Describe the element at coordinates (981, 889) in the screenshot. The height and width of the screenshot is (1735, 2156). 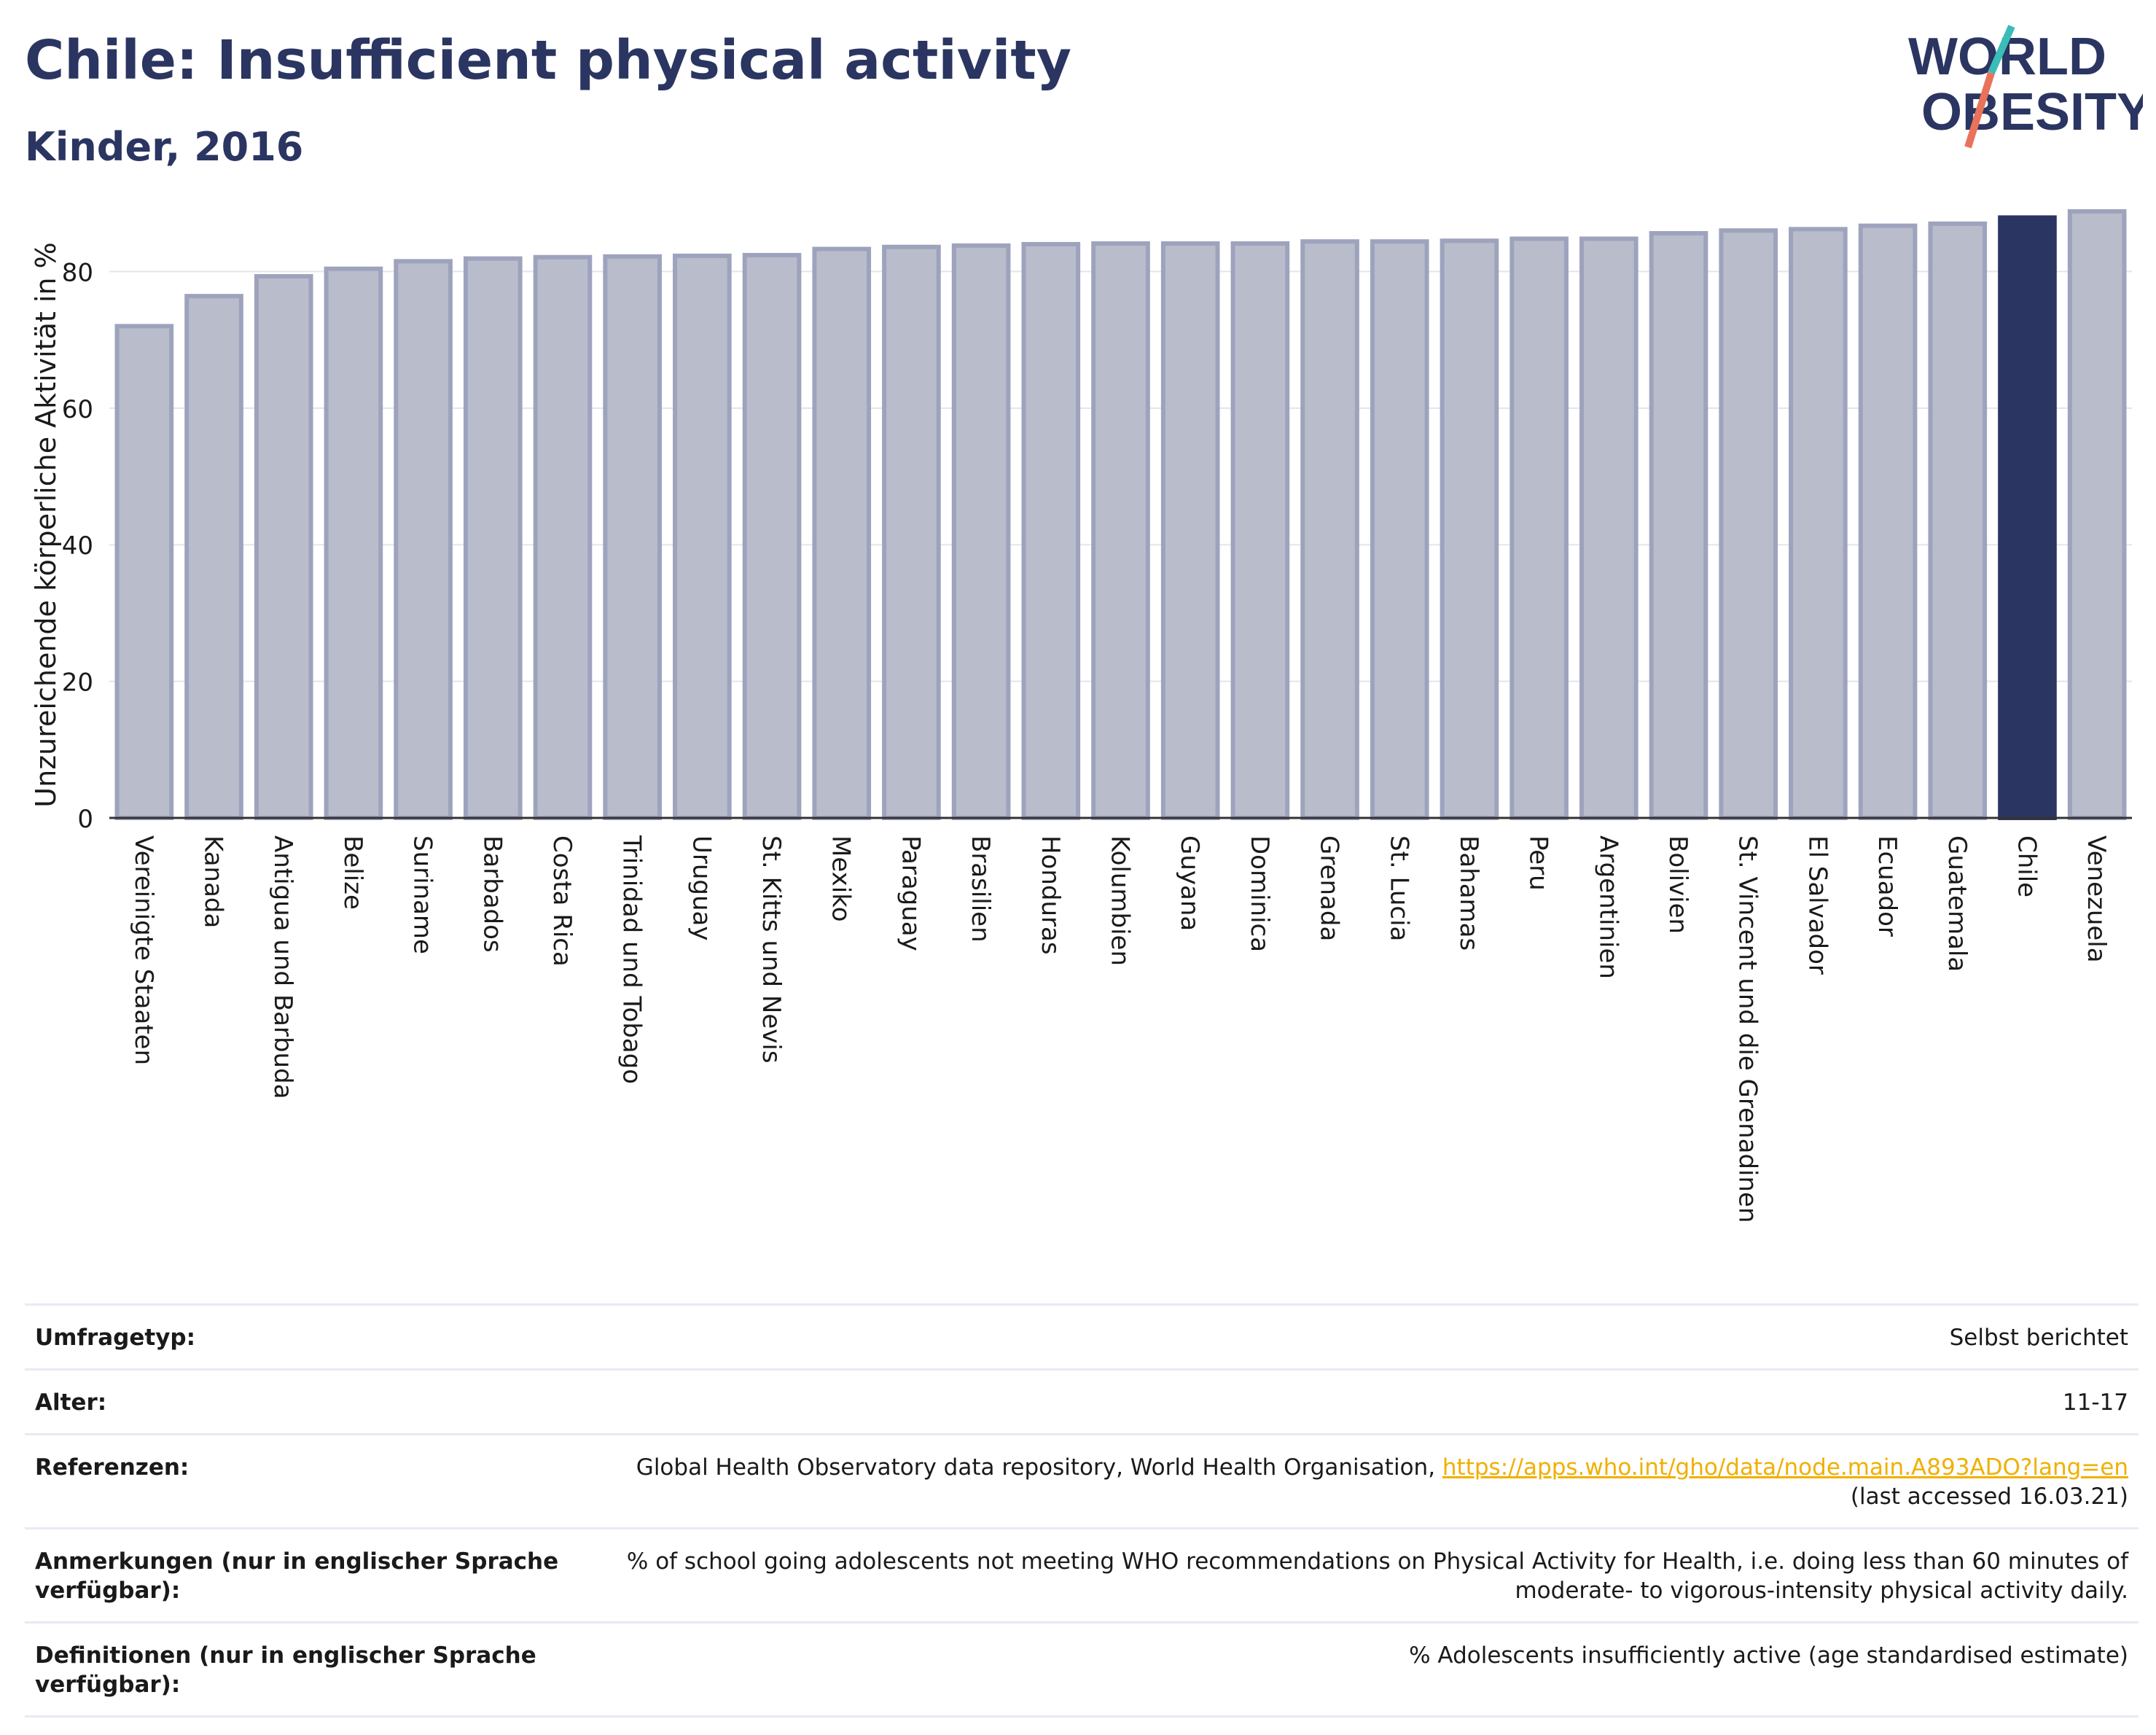
I see `x-tick-label: Brasilien` at that location.